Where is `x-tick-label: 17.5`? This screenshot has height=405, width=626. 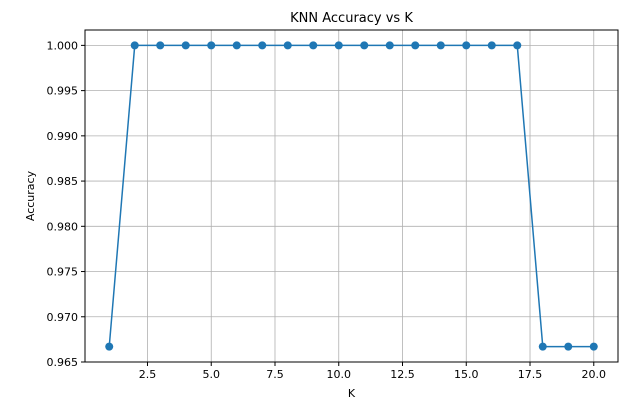 x-tick-label: 17.5 is located at coordinates (530, 374).